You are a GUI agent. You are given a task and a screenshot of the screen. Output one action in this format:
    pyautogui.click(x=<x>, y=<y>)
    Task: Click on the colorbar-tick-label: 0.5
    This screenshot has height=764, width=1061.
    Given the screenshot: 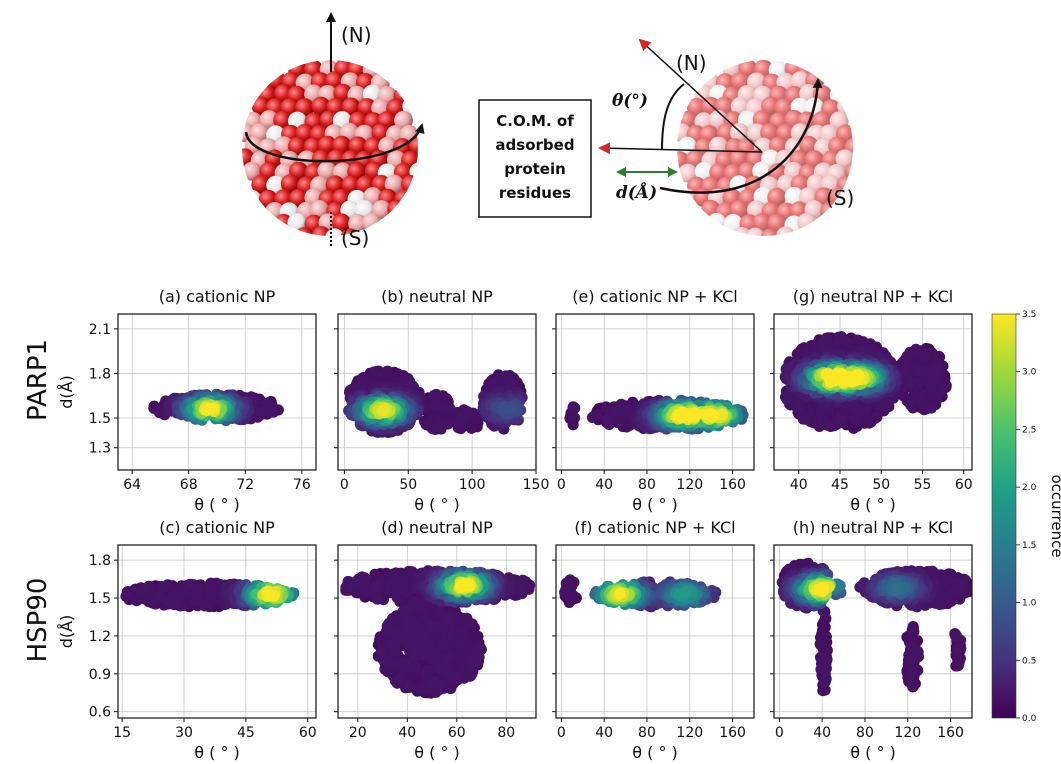 What is the action you would take?
    pyautogui.click(x=1029, y=661)
    